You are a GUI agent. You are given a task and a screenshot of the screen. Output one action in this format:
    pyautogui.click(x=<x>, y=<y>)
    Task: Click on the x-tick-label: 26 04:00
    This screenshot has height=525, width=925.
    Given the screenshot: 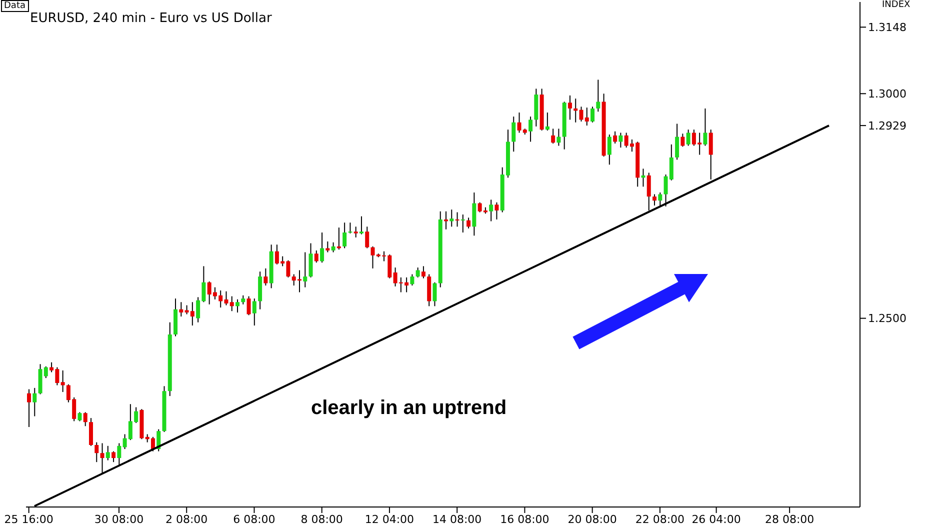 What is the action you would take?
    pyautogui.click(x=716, y=518)
    